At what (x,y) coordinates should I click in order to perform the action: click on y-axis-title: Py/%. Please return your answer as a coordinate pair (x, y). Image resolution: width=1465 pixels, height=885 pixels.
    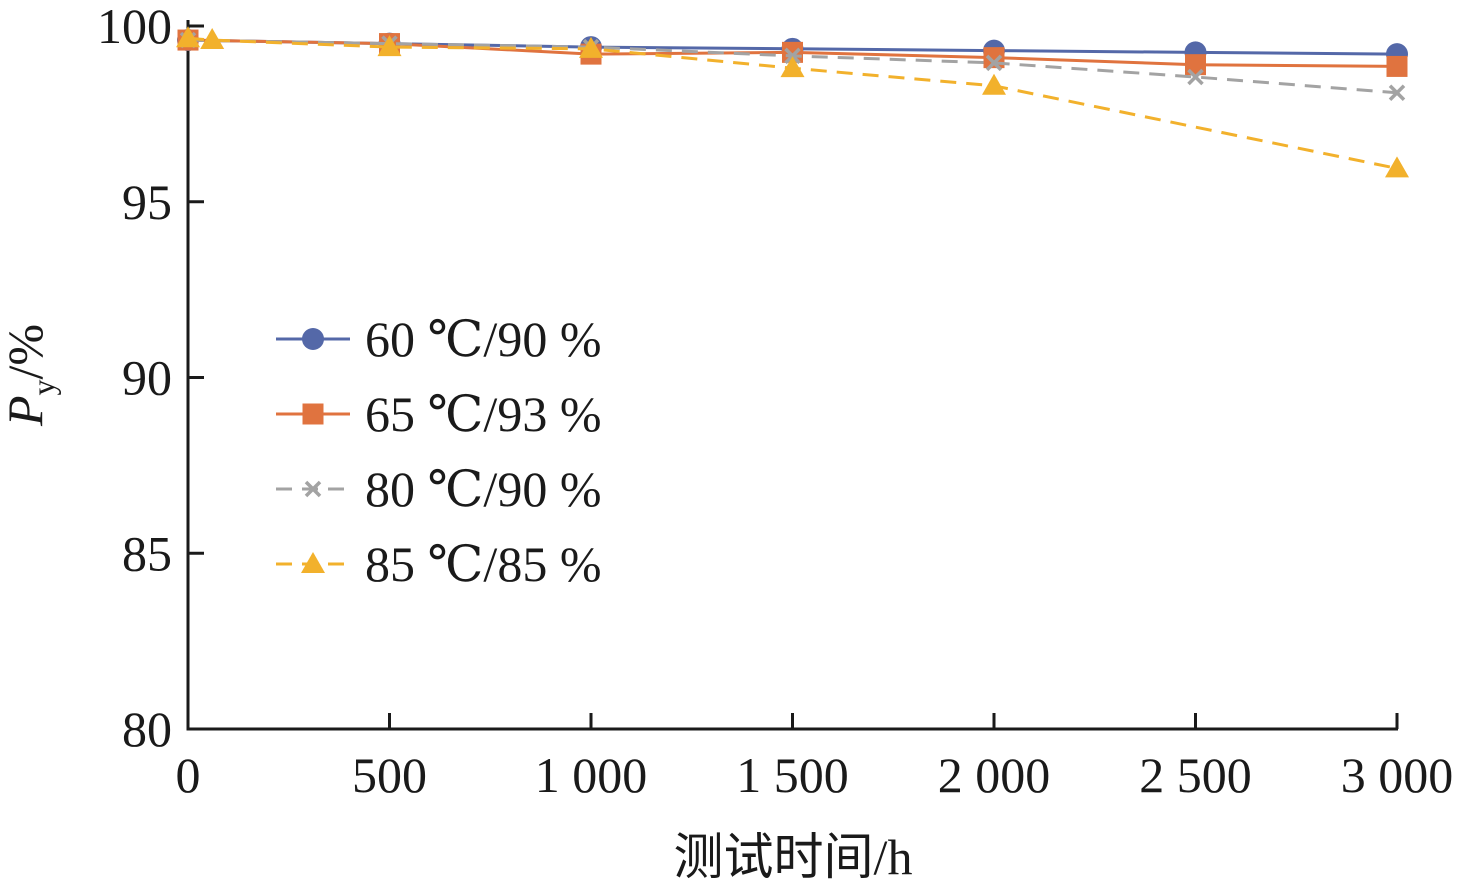
    Looking at the image, I should click on (30, 375).